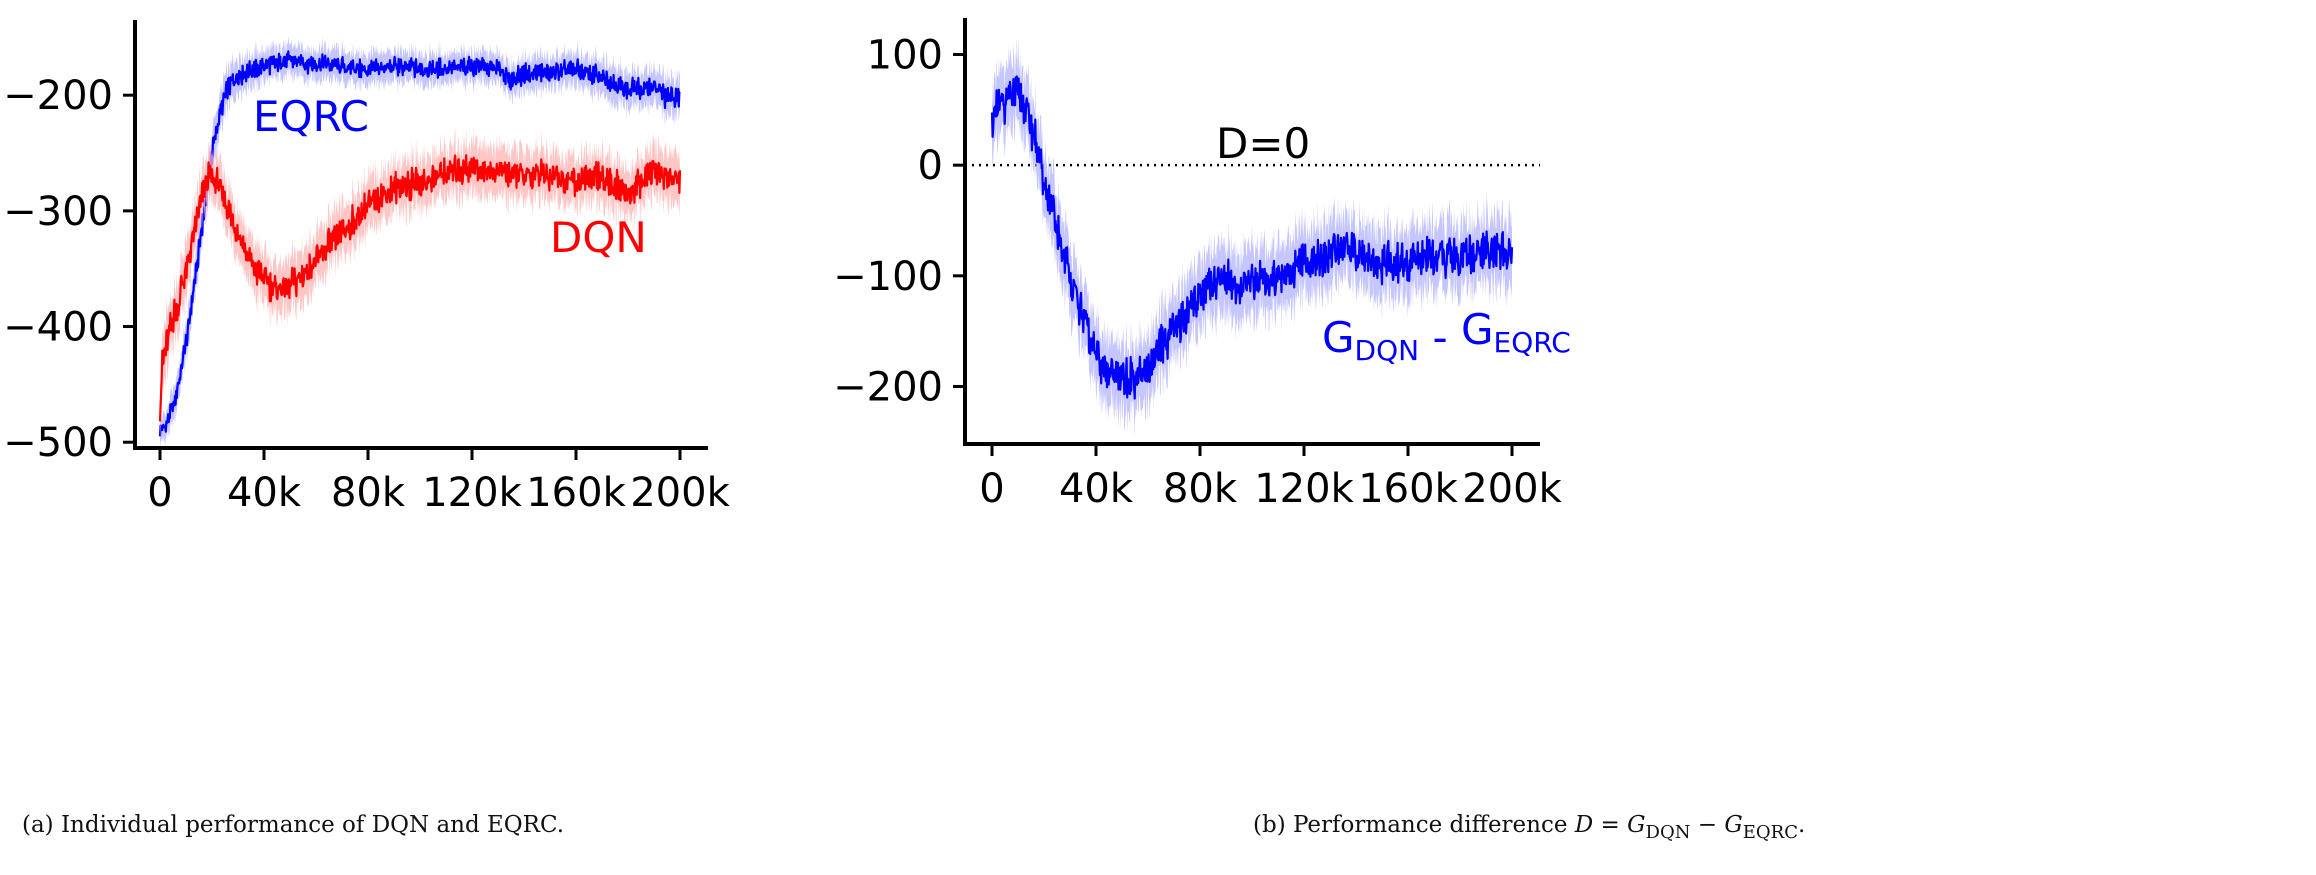 The width and height of the screenshot is (2316, 875). Describe the element at coordinates (1770, 832) in the screenshot. I see `caption-b-sub2: EQRC` at that location.